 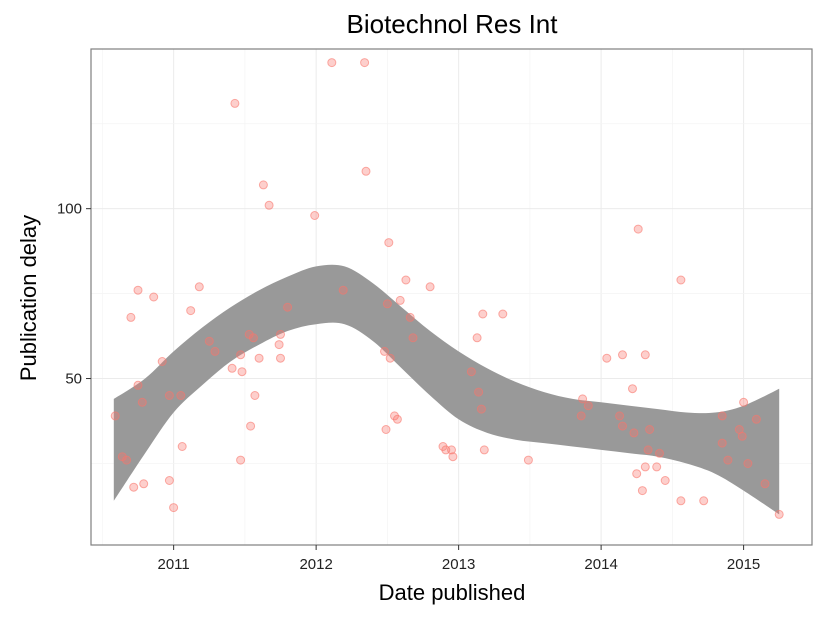 I want to click on y-tick-label: 100, so click(x=69, y=209).